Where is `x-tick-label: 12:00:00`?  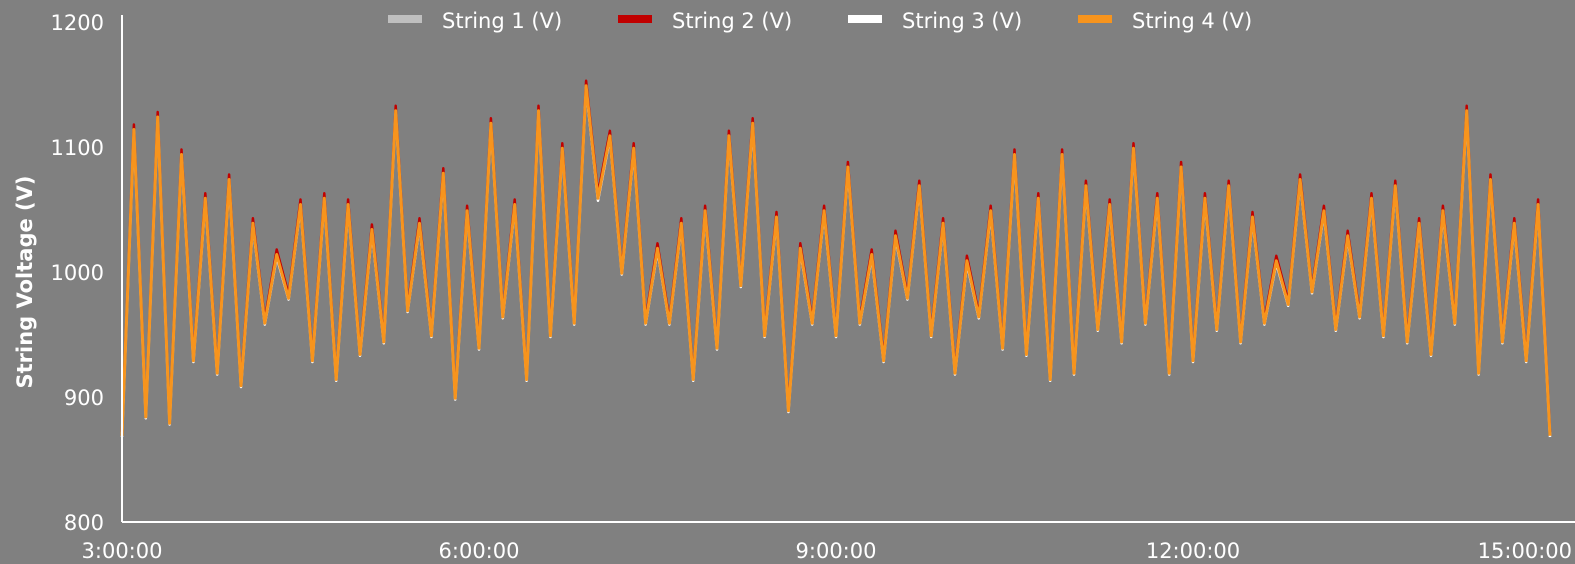
x-tick-label: 12:00:00 is located at coordinates (1193, 551).